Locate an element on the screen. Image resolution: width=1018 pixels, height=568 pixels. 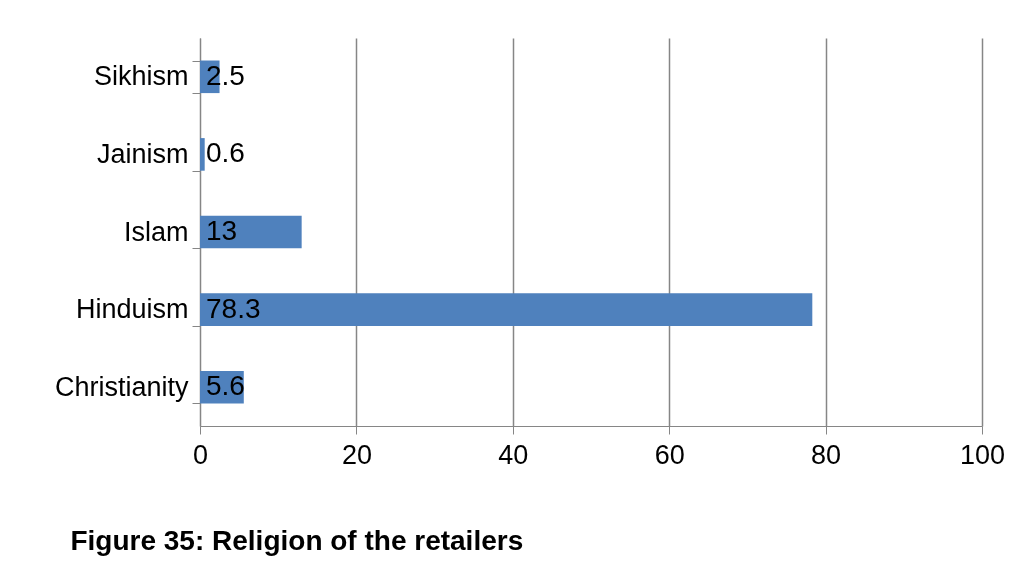
x-tick-label: 100 is located at coordinates (982, 454).